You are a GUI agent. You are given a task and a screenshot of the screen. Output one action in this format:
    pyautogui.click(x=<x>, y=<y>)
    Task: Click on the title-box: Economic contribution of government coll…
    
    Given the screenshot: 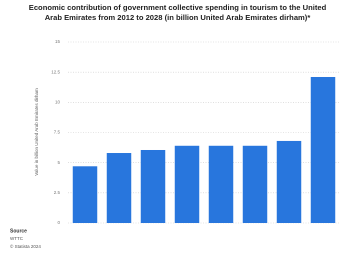 What is the action you would take?
    pyautogui.click(x=177, y=12)
    